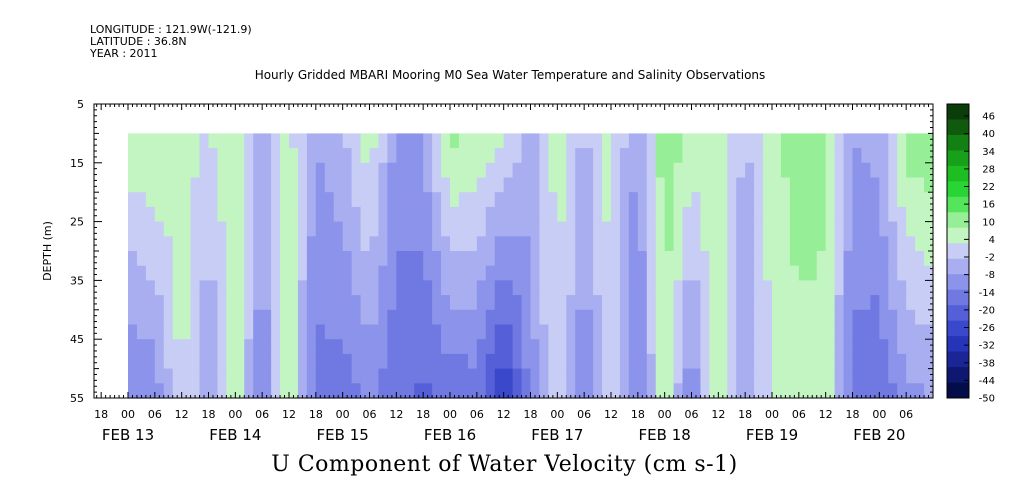 The image size is (1009, 504). What do you see at coordinates (958, 266) in the screenshot?
I see `colorbar-segment` at bounding box center [958, 266].